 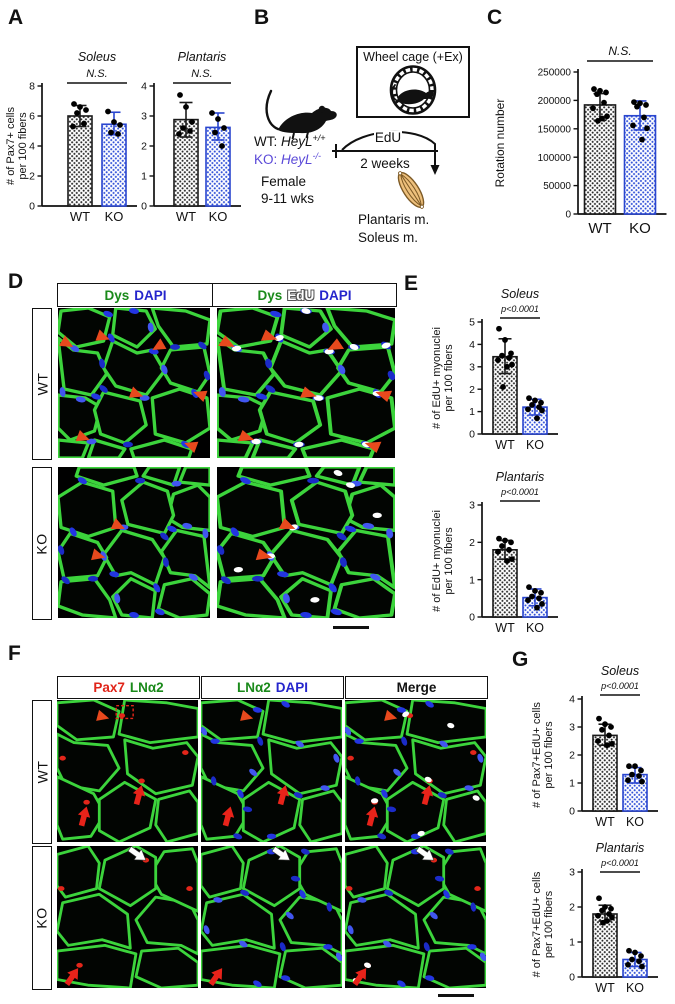 I want to click on age-label: 9-11 wks, so click(x=287, y=198).